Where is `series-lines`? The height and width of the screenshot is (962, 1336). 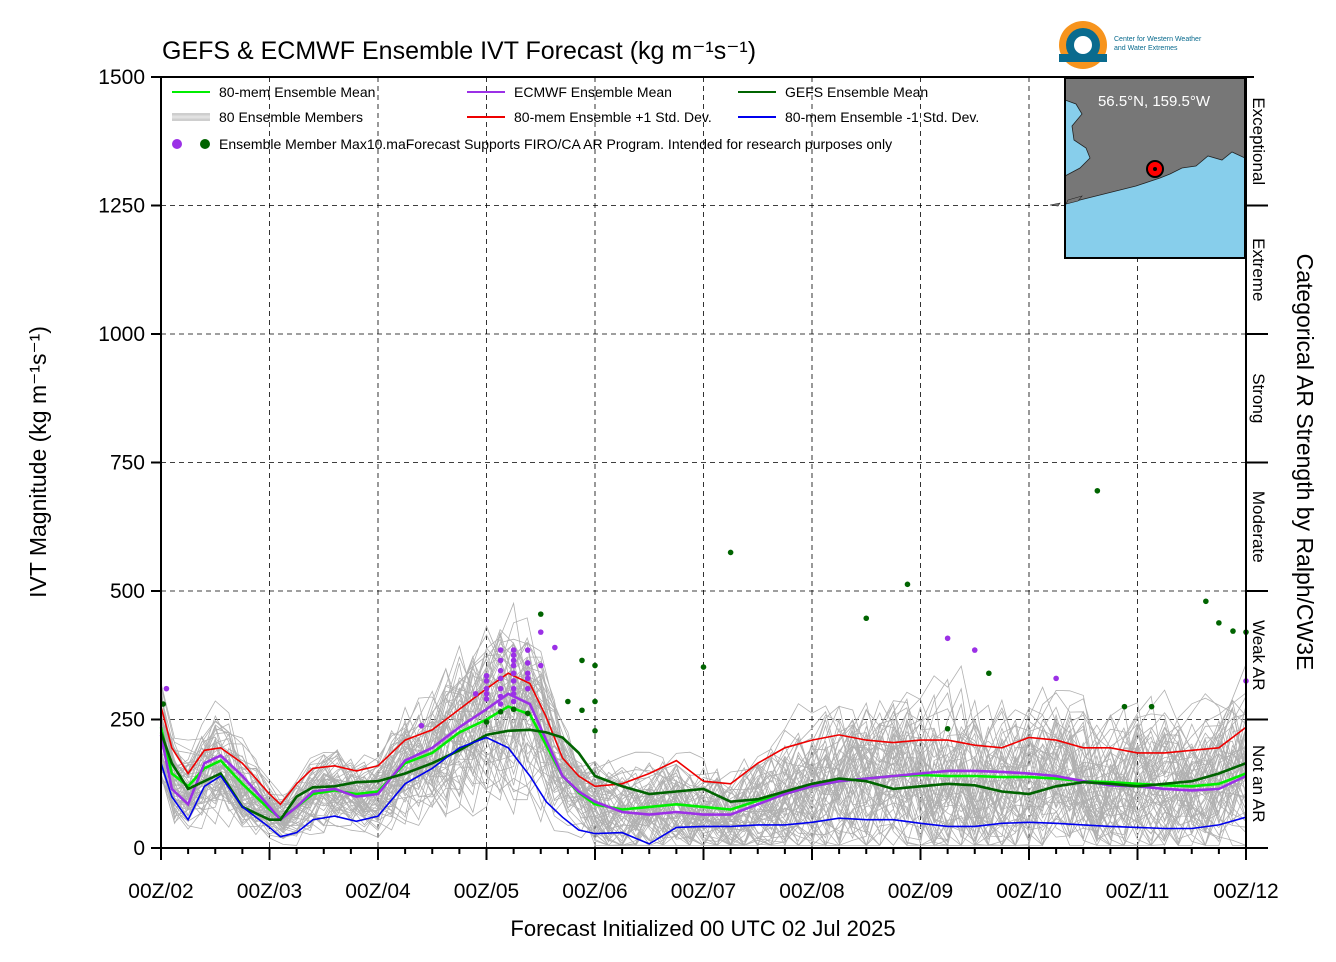
series-lines is located at coordinates (703, 758).